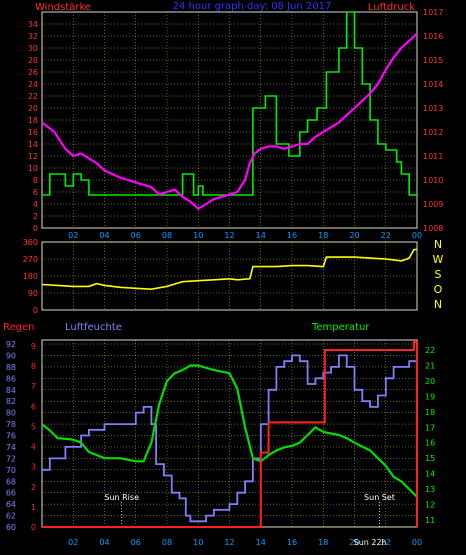 The image size is (466, 555). What do you see at coordinates (11, 458) in the screenshot?
I see `humidity-tick-label: 72` at bounding box center [11, 458].